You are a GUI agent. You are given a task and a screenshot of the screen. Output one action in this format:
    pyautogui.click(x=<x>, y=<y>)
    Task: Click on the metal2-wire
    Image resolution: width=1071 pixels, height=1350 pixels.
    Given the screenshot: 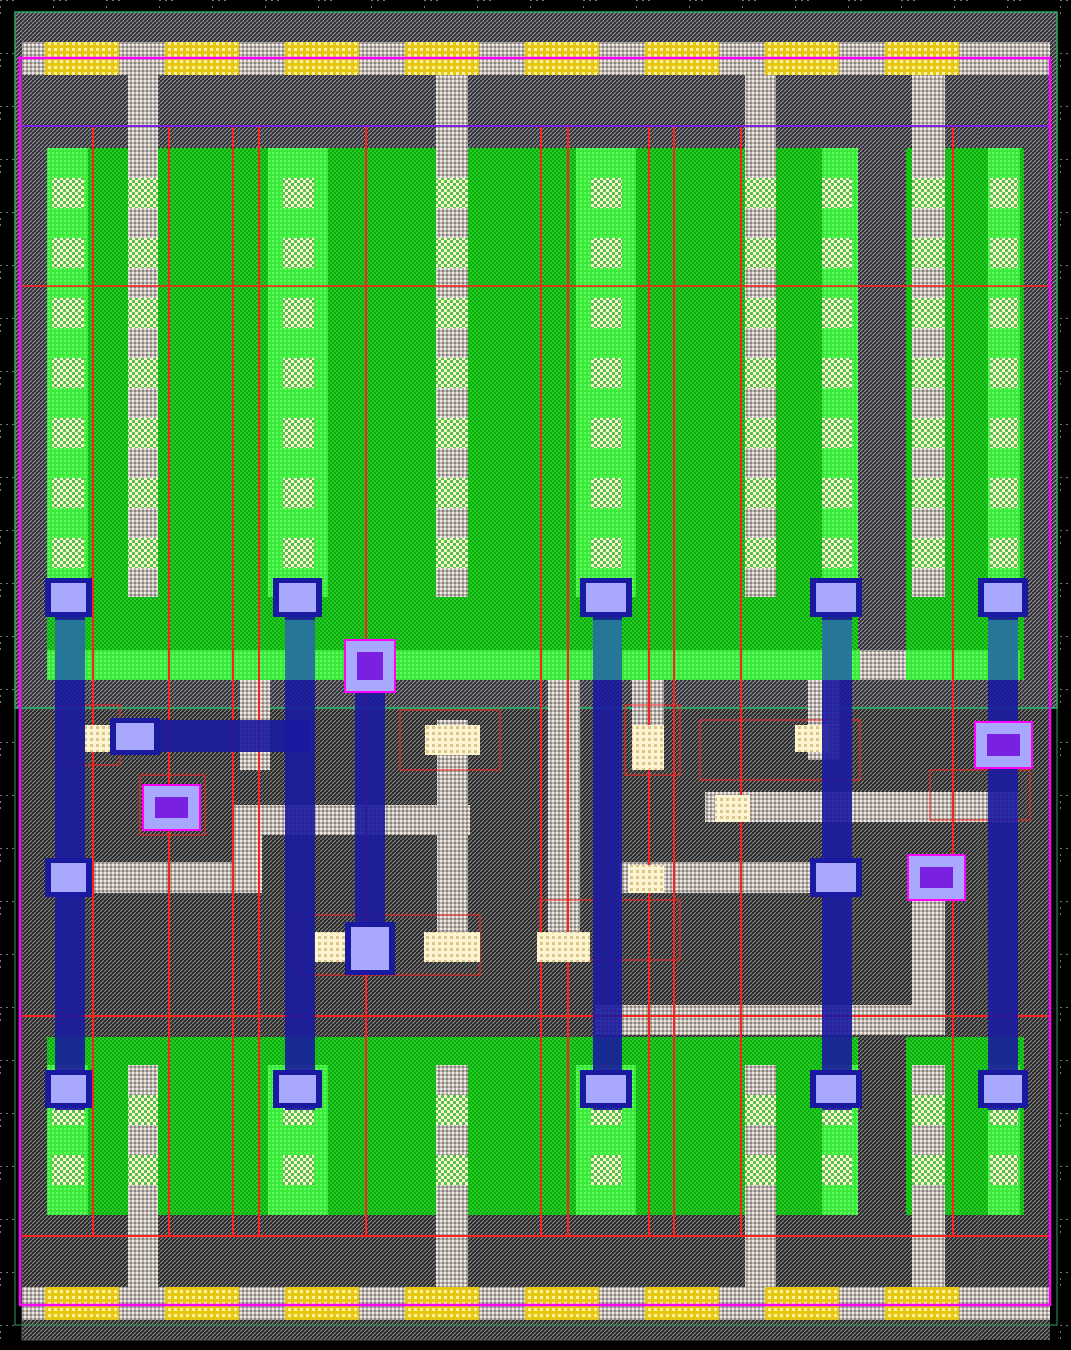 What is the action you would take?
    pyautogui.click(x=370, y=807)
    